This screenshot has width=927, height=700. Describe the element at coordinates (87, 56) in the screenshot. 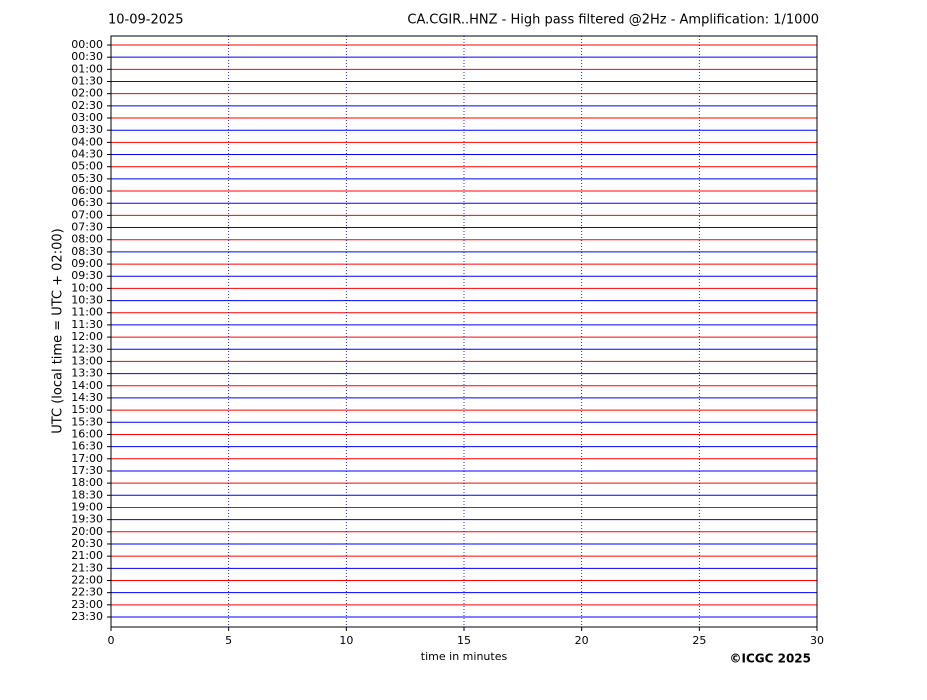

I see `y-tick-label: 00:30` at that location.